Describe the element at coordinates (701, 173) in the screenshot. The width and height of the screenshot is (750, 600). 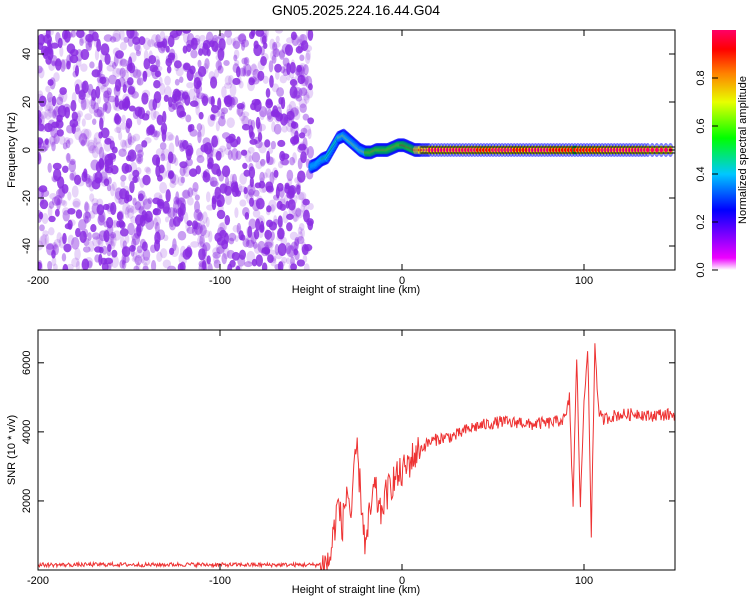
I see `colorbar-tick-label: 0.4` at that location.